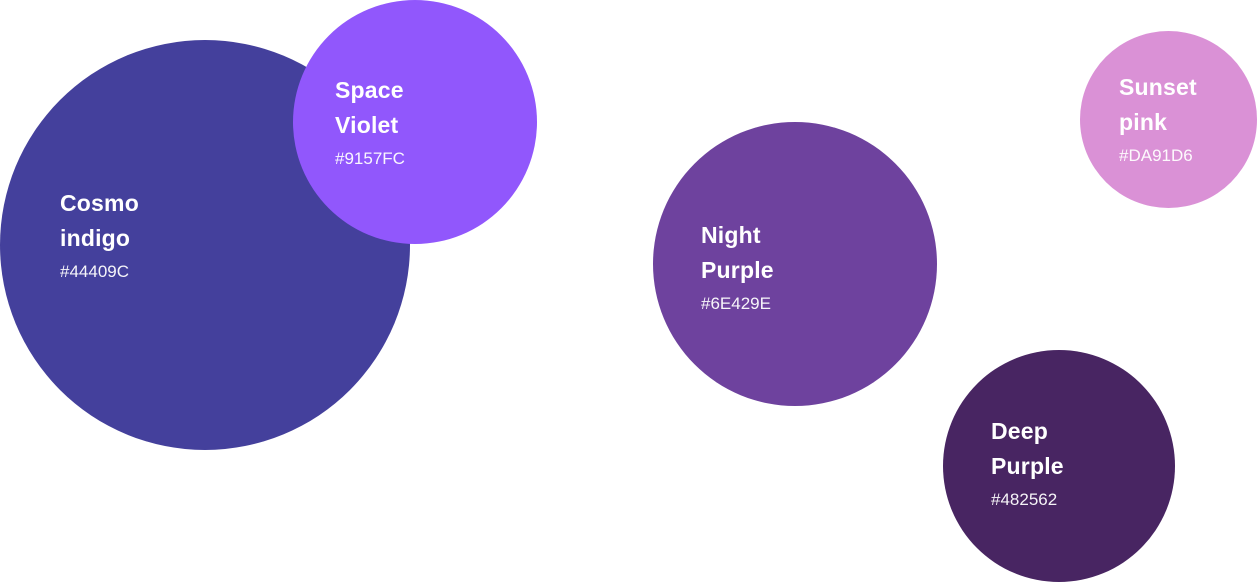  What do you see at coordinates (95, 271) in the screenshot?
I see `swatch-hex-code: #44409C` at bounding box center [95, 271].